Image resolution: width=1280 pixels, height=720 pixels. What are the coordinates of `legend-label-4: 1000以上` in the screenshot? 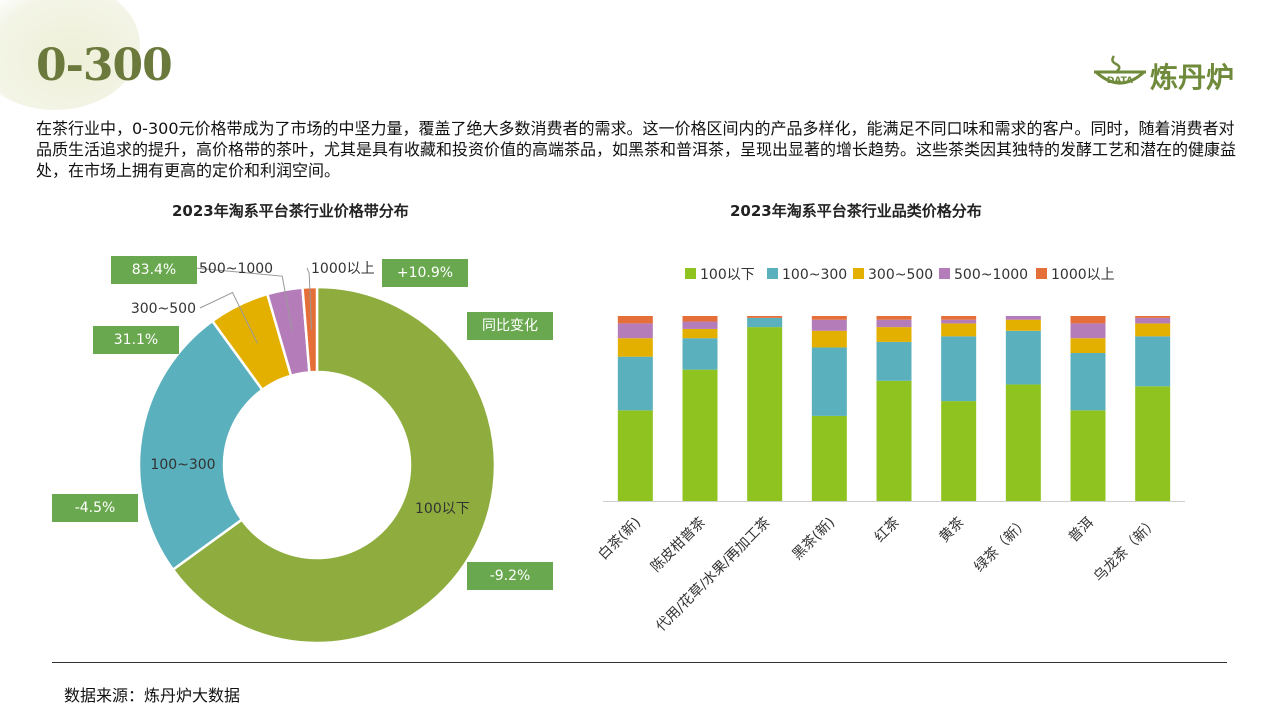 It's located at (1083, 275).